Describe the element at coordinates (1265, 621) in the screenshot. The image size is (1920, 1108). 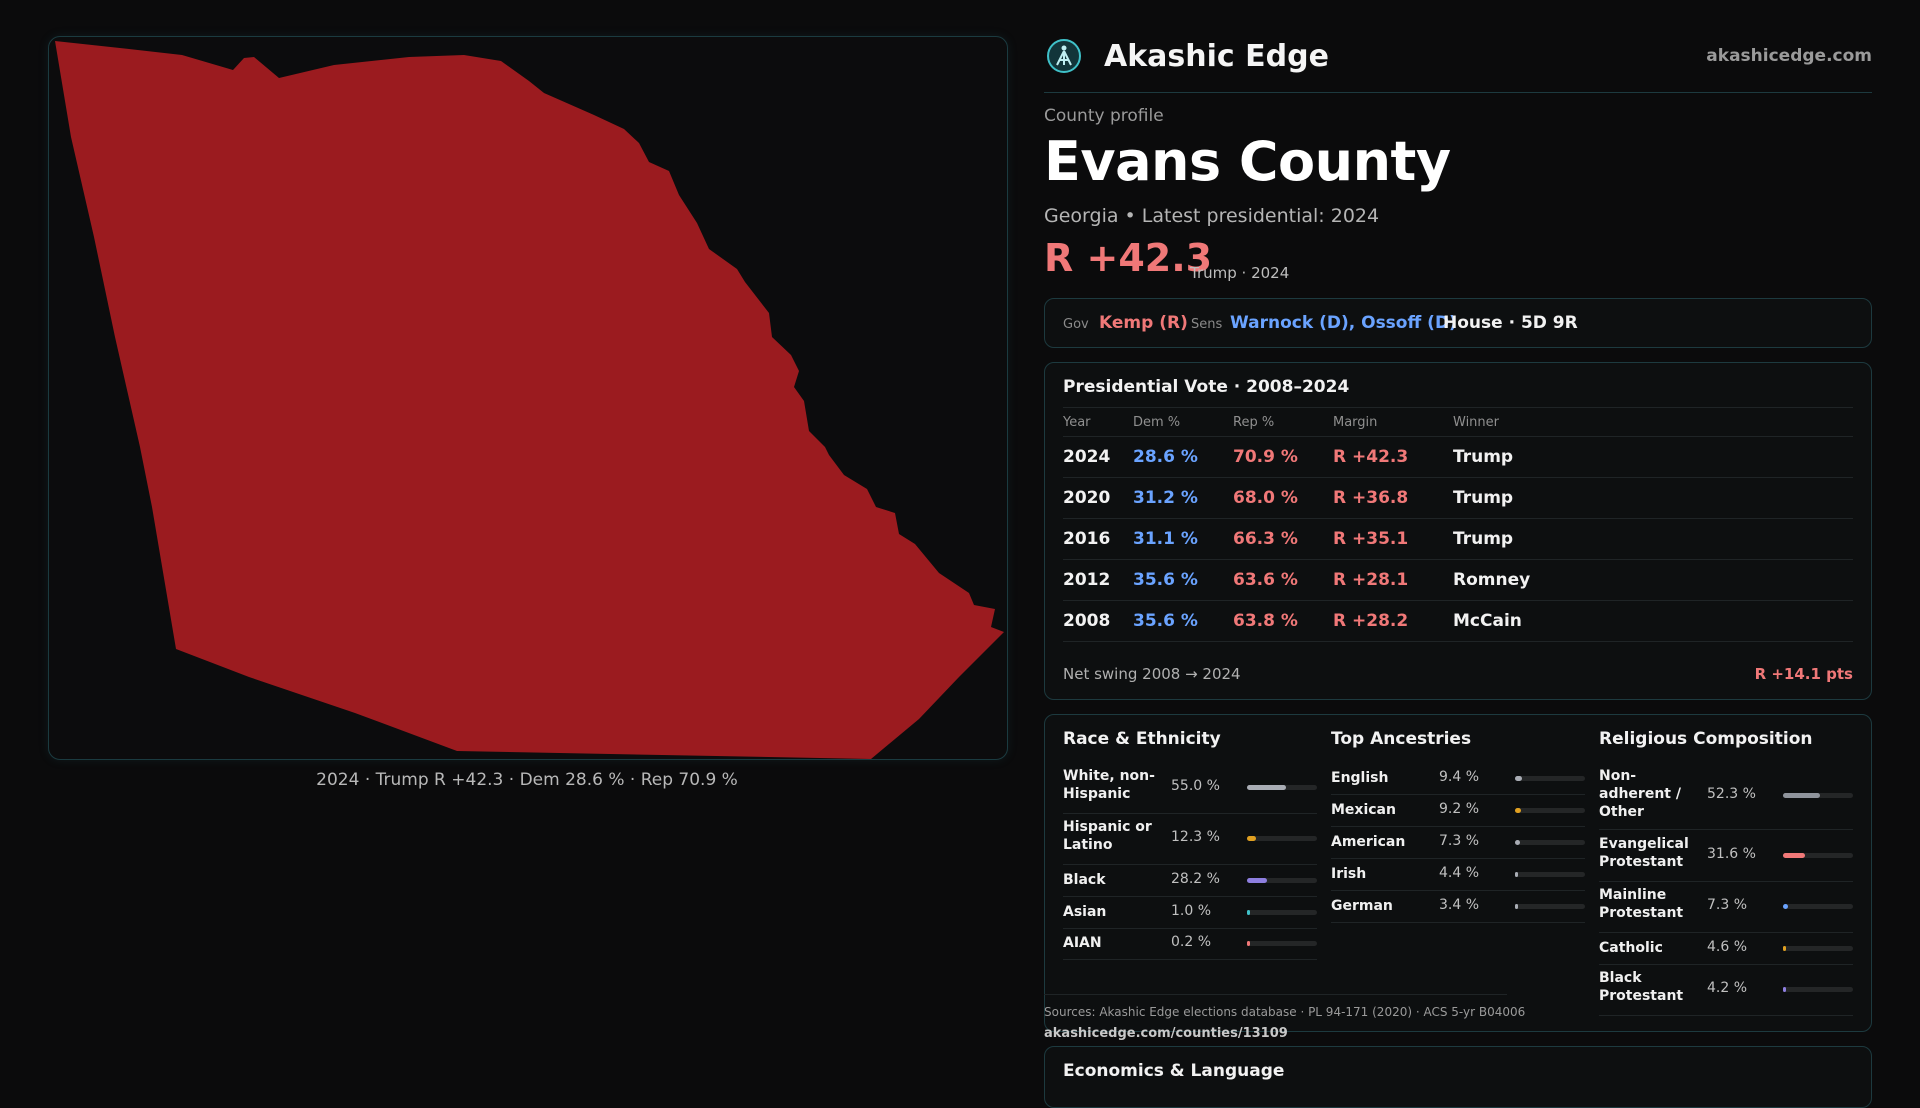
I see `row-rep: 63.8 %` at that location.